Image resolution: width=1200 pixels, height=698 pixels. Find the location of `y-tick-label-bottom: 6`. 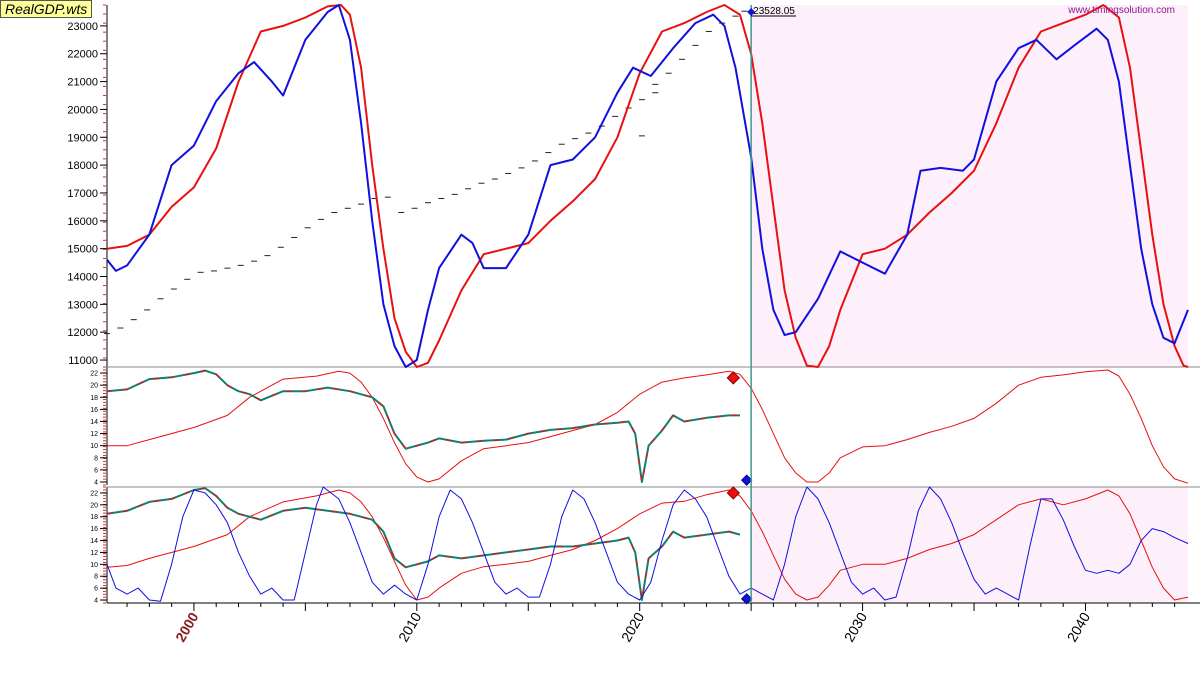

y-tick-label-bottom: 6 is located at coordinates (96, 589).